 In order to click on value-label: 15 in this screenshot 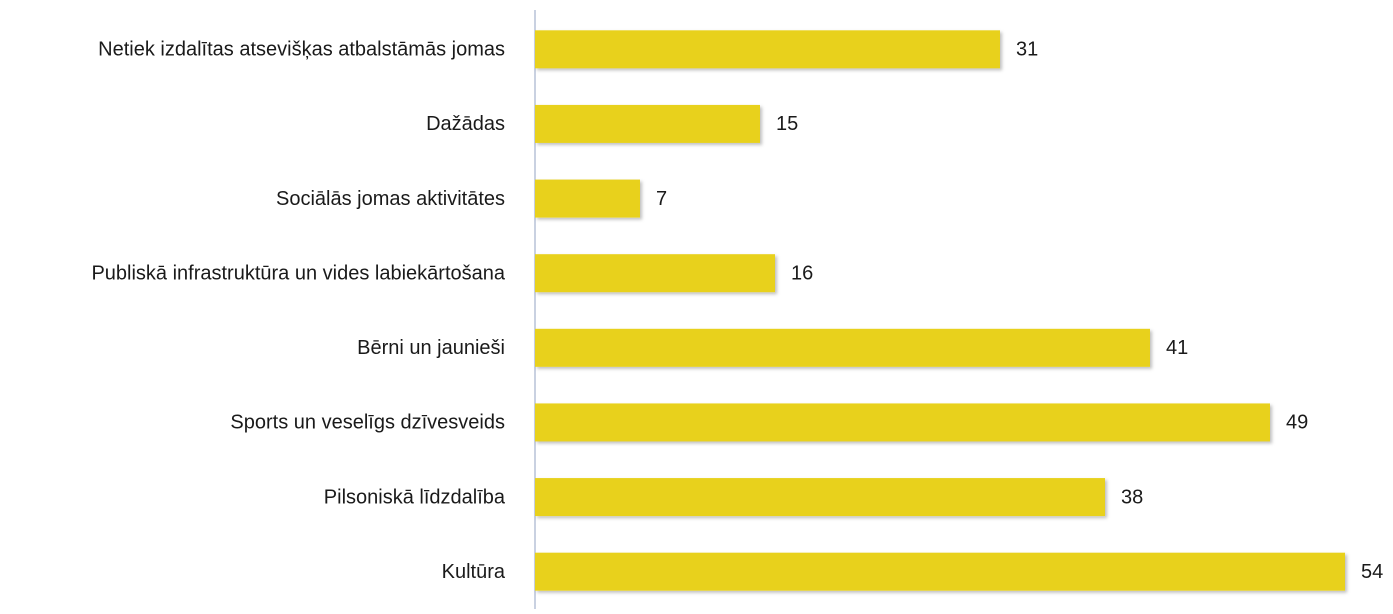, I will do `click(787, 124)`.